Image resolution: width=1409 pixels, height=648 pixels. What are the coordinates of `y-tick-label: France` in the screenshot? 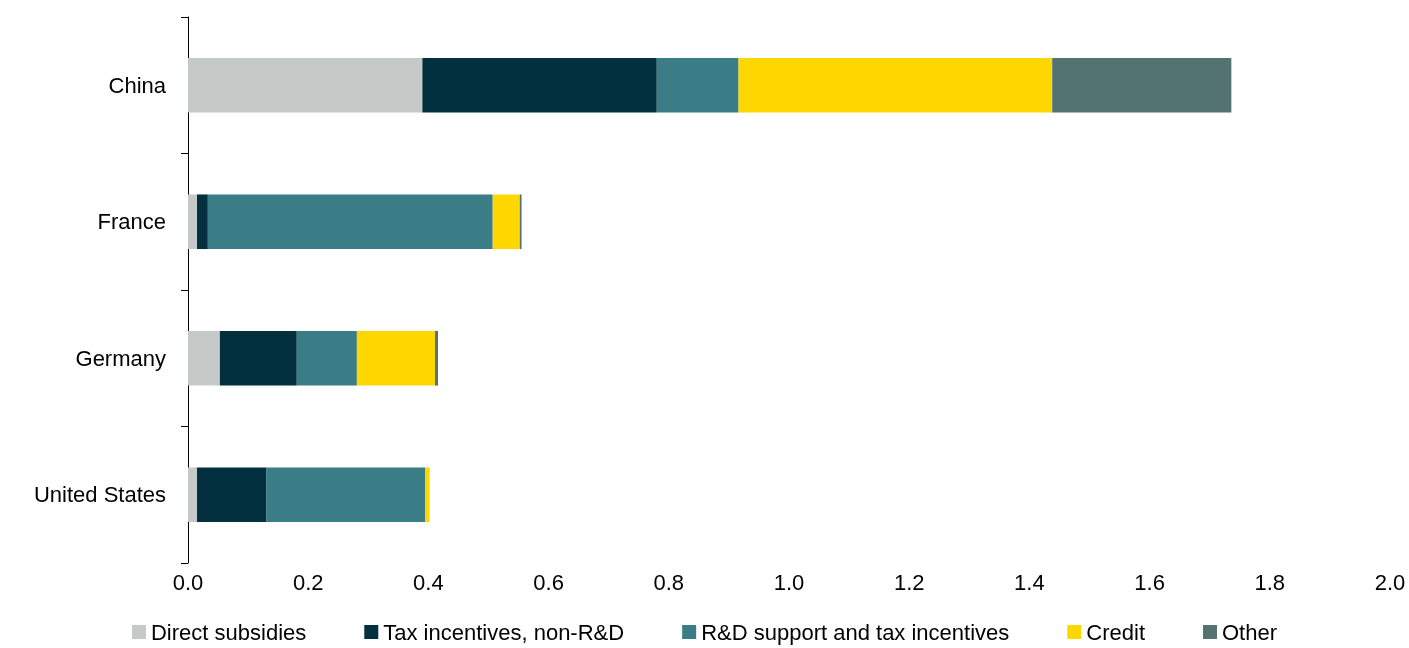 It's located at (131, 222).